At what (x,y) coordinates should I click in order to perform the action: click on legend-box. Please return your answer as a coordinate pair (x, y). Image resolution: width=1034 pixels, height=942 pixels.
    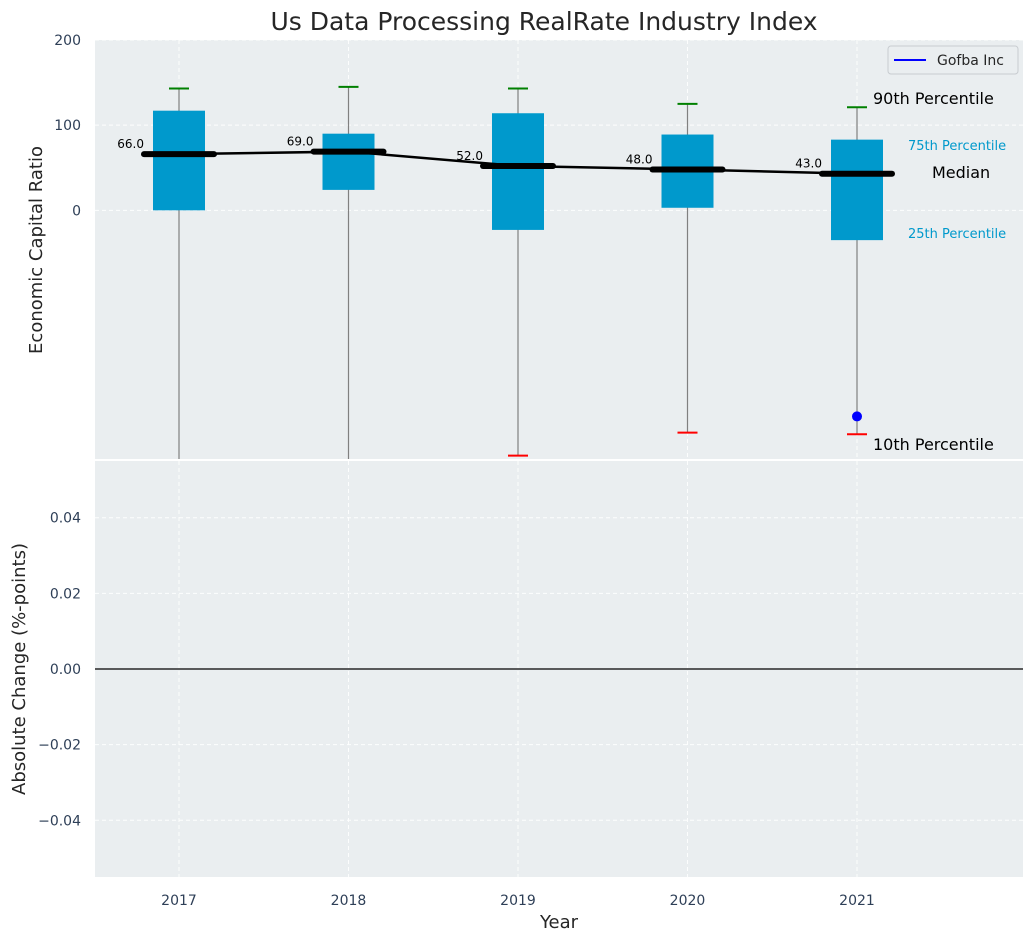
    Looking at the image, I should click on (953, 60).